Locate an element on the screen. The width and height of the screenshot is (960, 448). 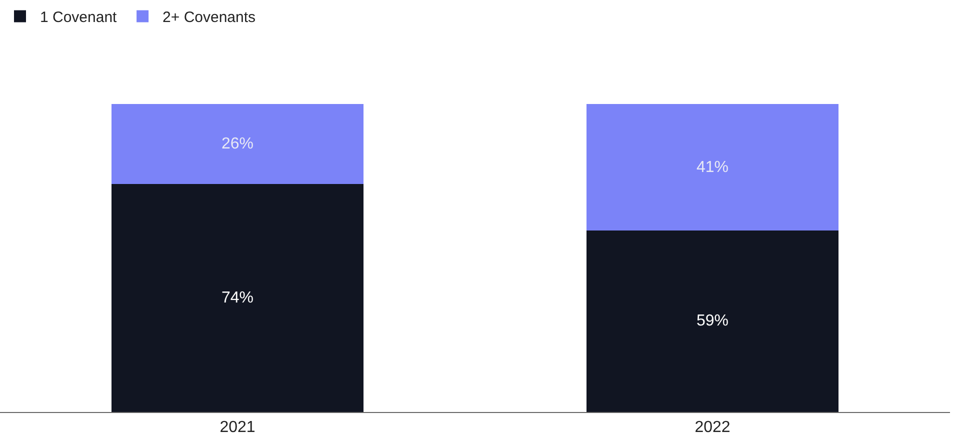
data-label: 41% is located at coordinates (712, 167).